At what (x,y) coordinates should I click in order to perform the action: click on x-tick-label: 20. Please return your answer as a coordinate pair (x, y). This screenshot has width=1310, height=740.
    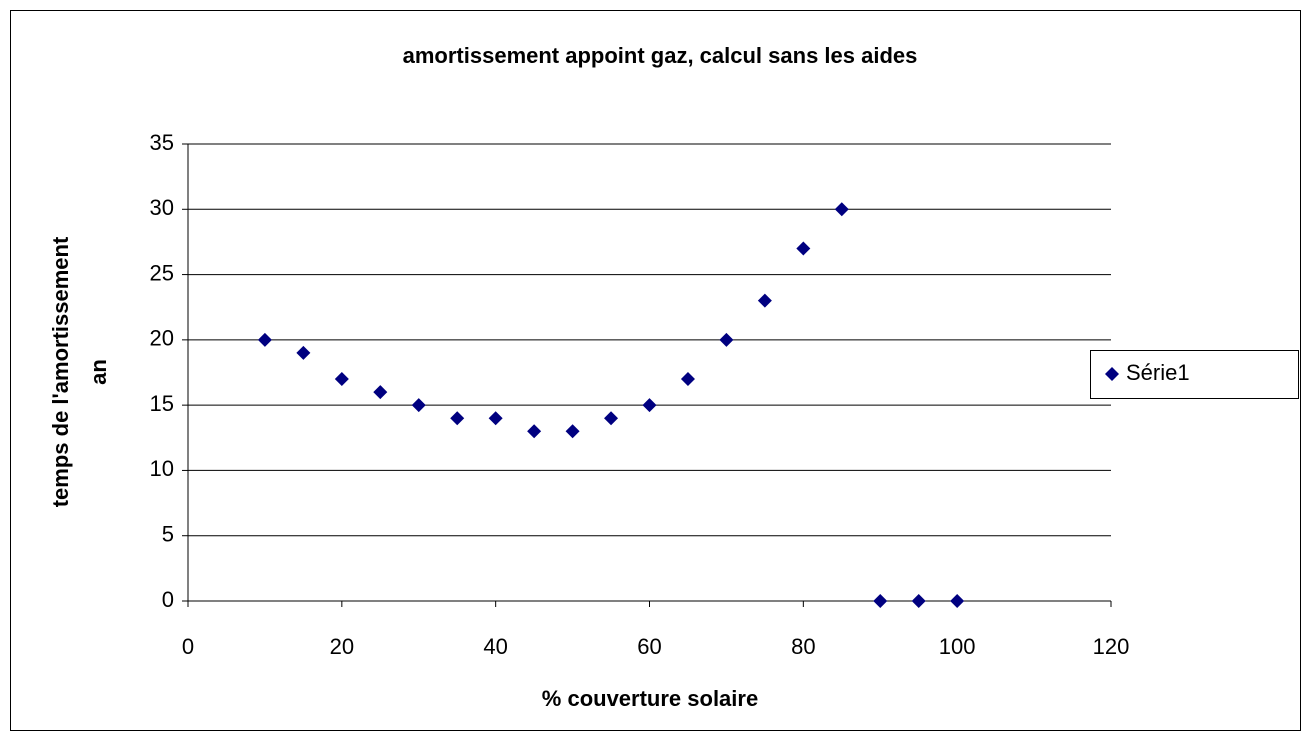
    Looking at the image, I should click on (342, 646).